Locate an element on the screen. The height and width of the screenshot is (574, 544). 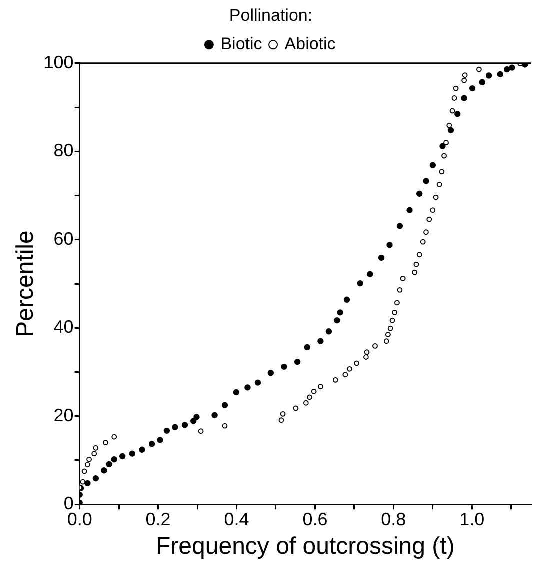
x-tick-label: 0.8 is located at coordinates (393, 519).